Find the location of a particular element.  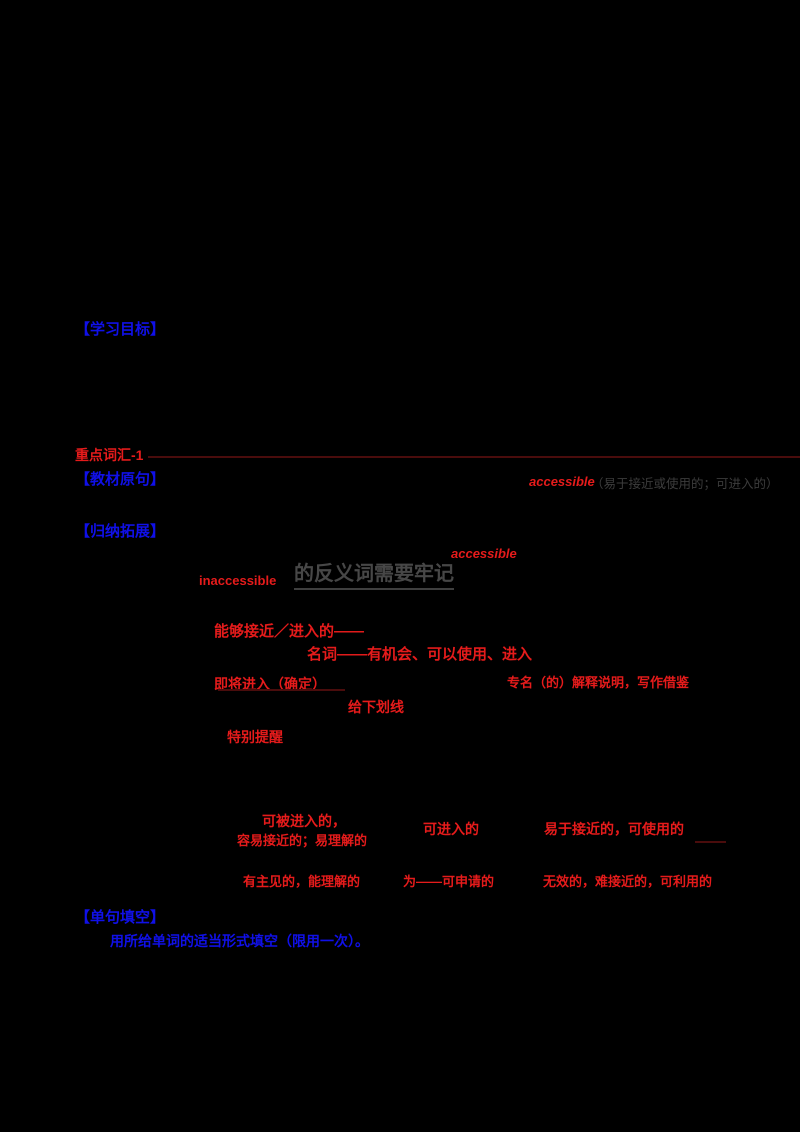

gloss-adjective-meaning: 能够接近／进入的—— is located at coordinates (289, 631).